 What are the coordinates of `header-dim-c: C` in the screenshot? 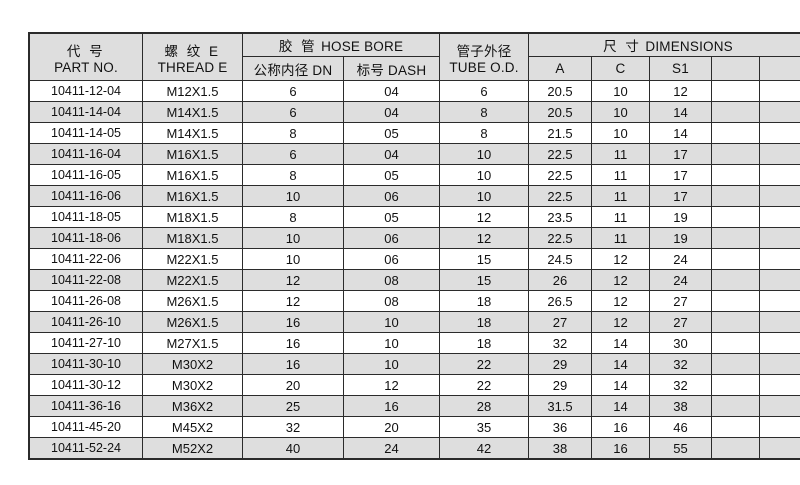 It's located at (621, 68).